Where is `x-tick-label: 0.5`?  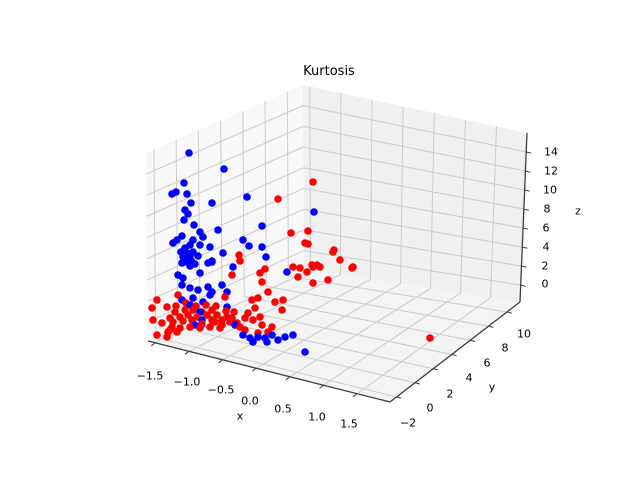 x-tick-label: 0.5 is located at coordinates (283, 409).